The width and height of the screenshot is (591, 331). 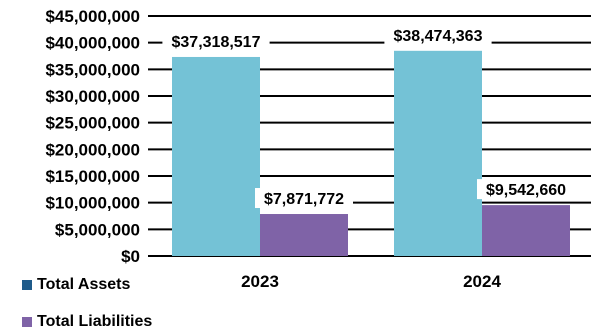 I want to click on bar-total-assets-2024, so click(x=438, y=153).